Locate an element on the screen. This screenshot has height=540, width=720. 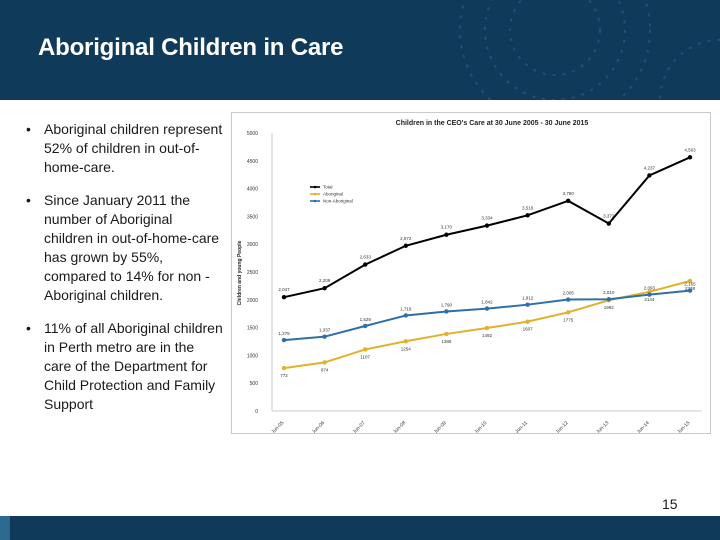
chart-legend: Total Aboriginal Non-Aboriginal is located at coordinates (331, 194).